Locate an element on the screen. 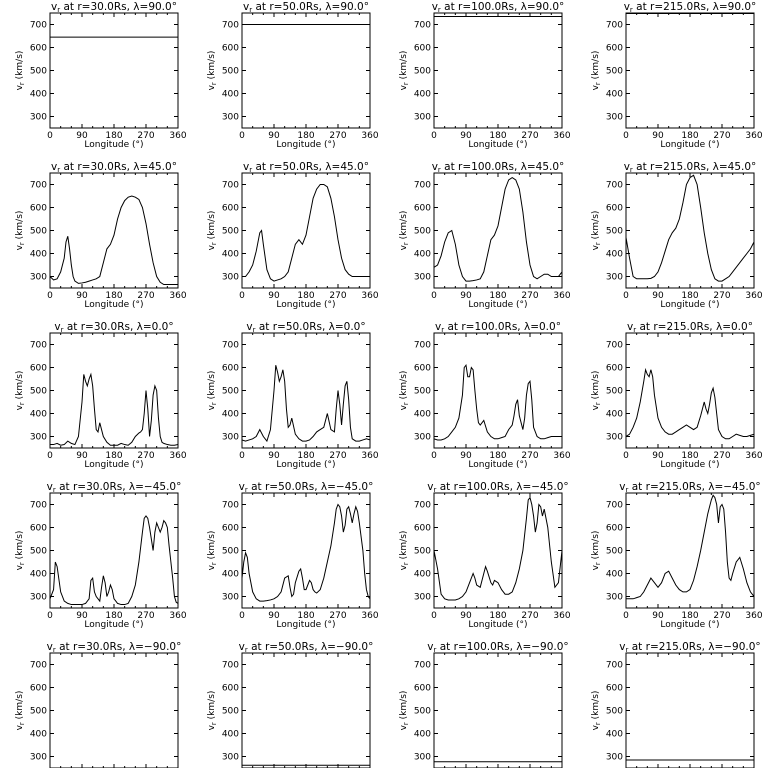 This screenshot has width=768, height=768. panel-title-rest: at r=30.0Rs, λ=−90.0° is located at coordinates (119, 647).